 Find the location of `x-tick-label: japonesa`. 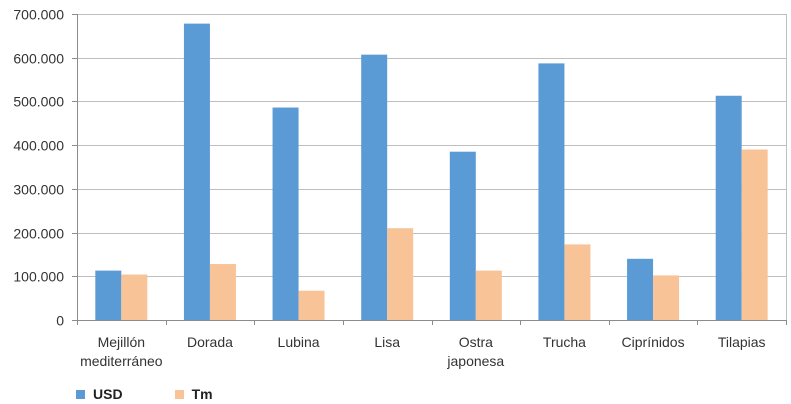

x-tick-label: japonesa is located at coordinates (475, 361).